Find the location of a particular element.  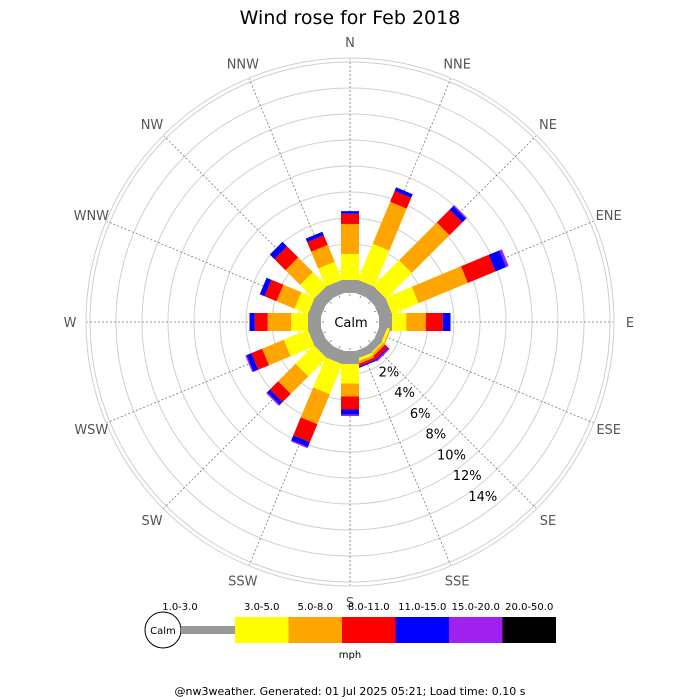

legend-swatch-3.0-5.0 is located at coordinates (262, 630).